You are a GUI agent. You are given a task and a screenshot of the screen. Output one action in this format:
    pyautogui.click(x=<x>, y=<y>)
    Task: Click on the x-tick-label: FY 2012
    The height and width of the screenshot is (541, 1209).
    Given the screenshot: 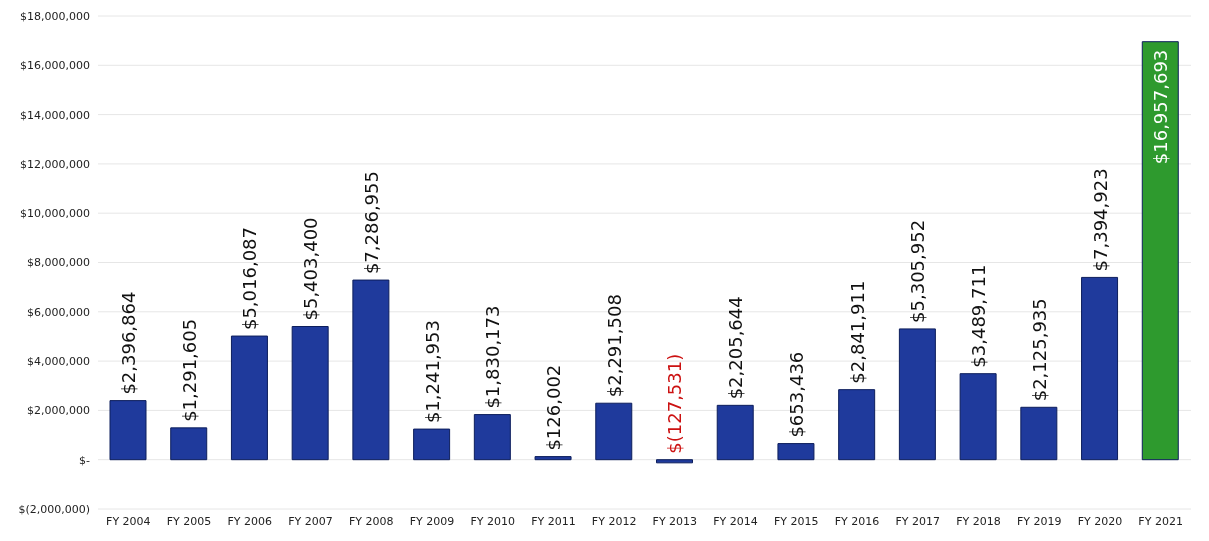 What is the action you would take?
    pyautogui.click(x=614, y=521)
    